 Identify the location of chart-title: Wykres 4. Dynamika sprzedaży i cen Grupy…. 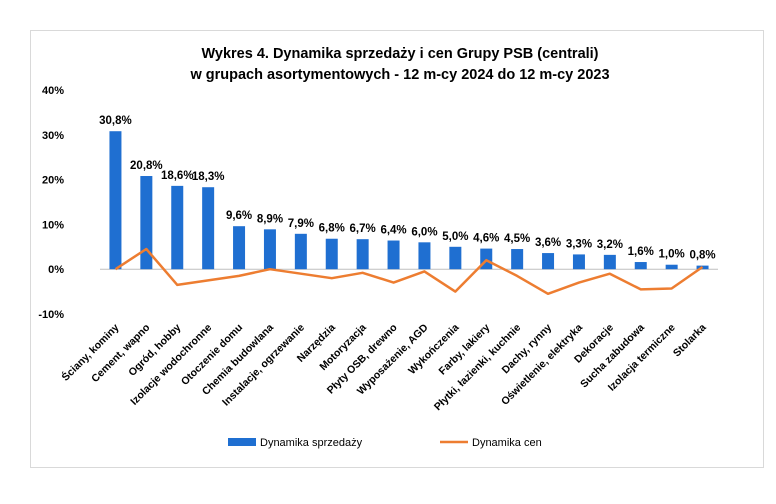
(400, 54).